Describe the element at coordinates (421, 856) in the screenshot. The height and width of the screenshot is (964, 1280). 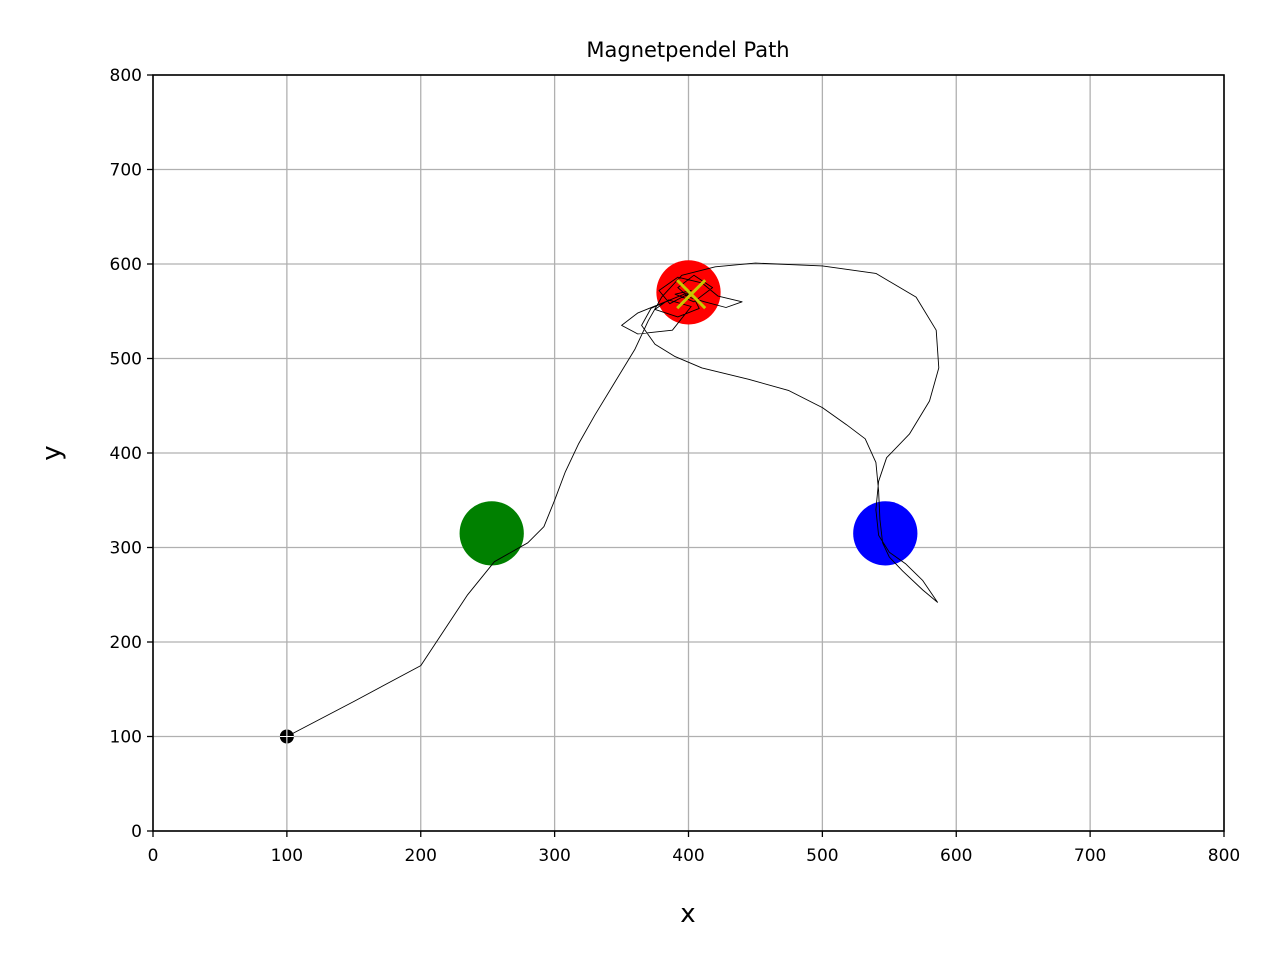
I see `x-tick-label: 200` at that location.